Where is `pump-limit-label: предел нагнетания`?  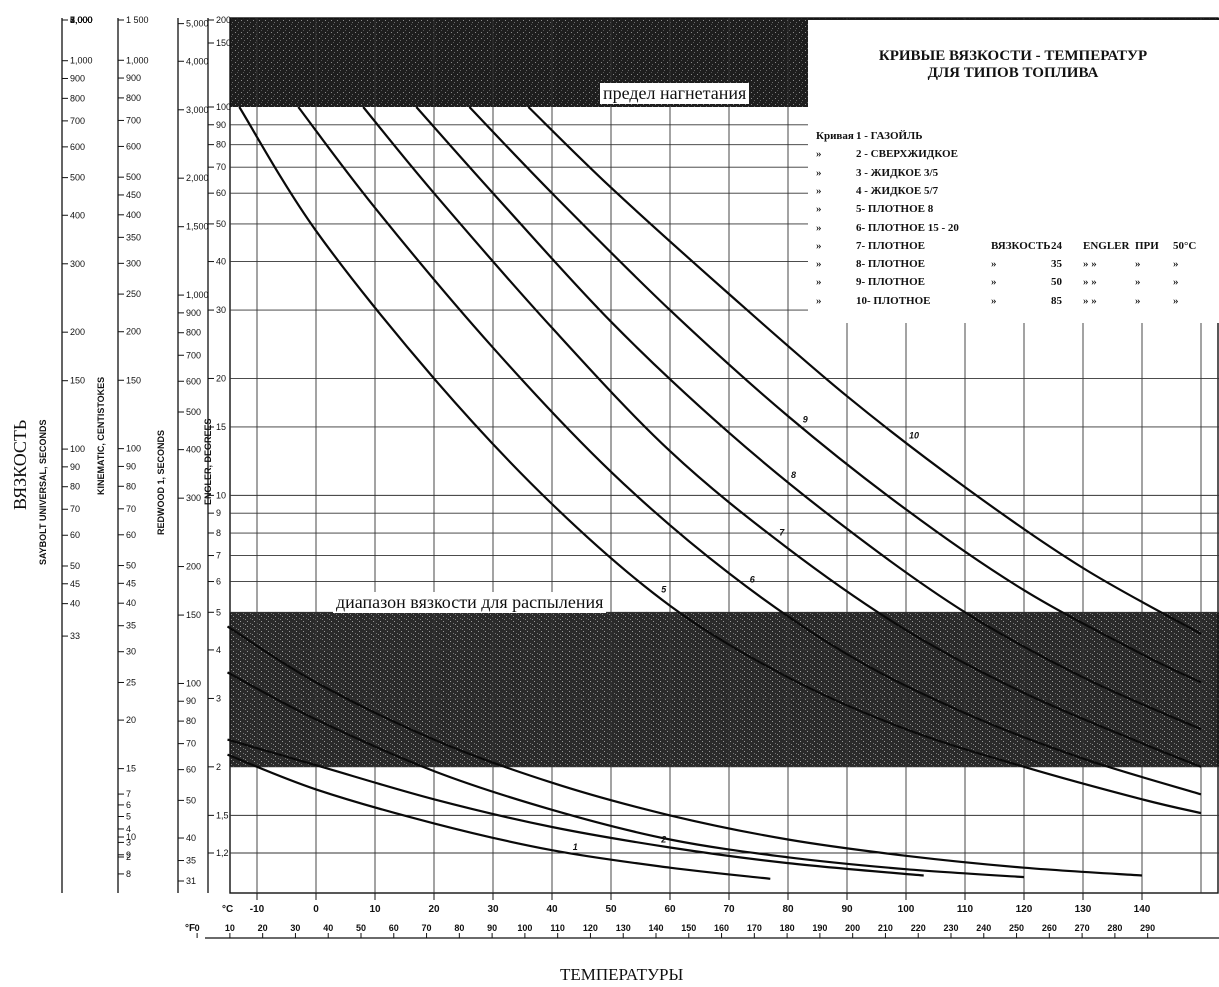
pump-limit-label: предел нагнетания is located at coordinates (675, 93).